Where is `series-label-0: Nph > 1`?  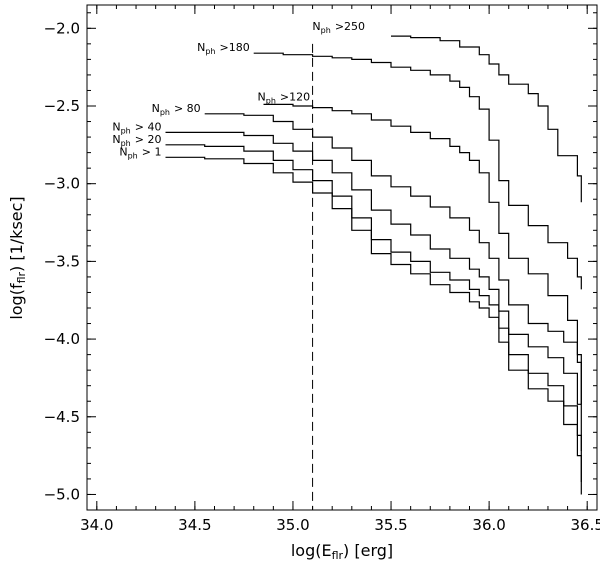 series-label-0: Nph > 1 is located at coordinates (140, 152).